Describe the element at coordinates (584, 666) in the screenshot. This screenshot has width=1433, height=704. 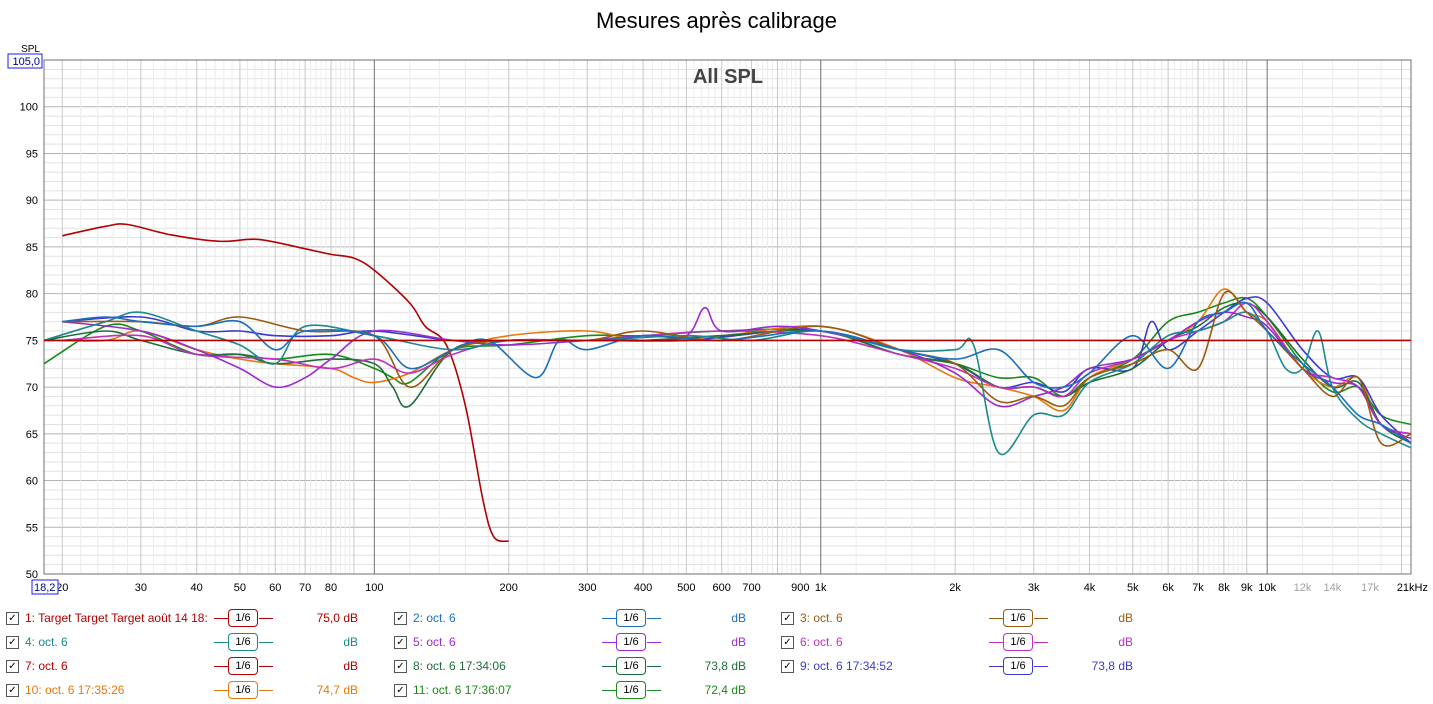
I see `legend-item: ✓ 8: oct. 6 17:34:06 1/6 73,8 dB` at that location.